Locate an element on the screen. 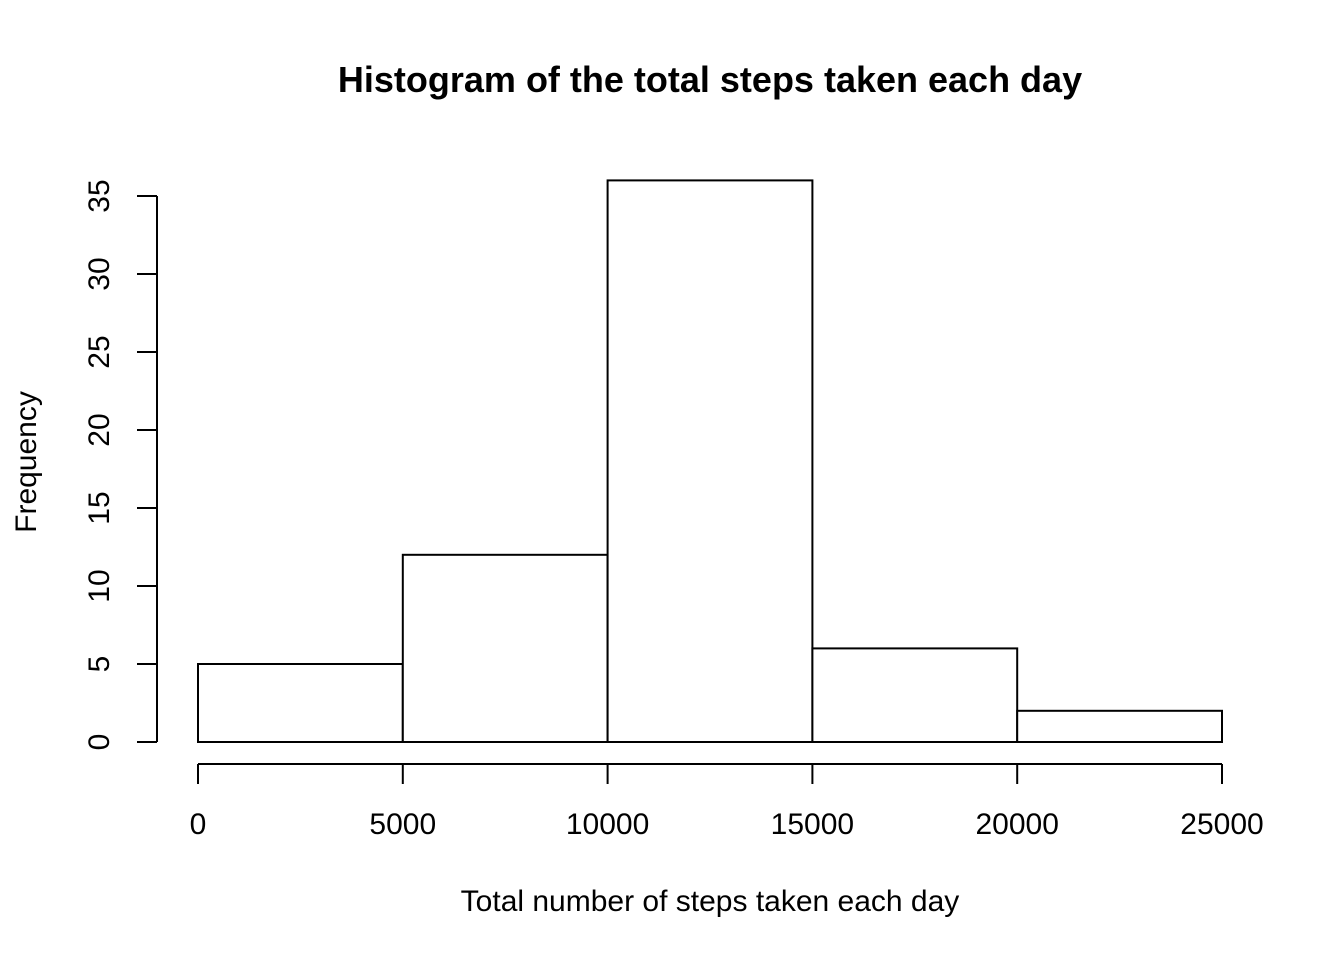  x-tick-label-4: 20000 is located at coordinates (1016, 824).